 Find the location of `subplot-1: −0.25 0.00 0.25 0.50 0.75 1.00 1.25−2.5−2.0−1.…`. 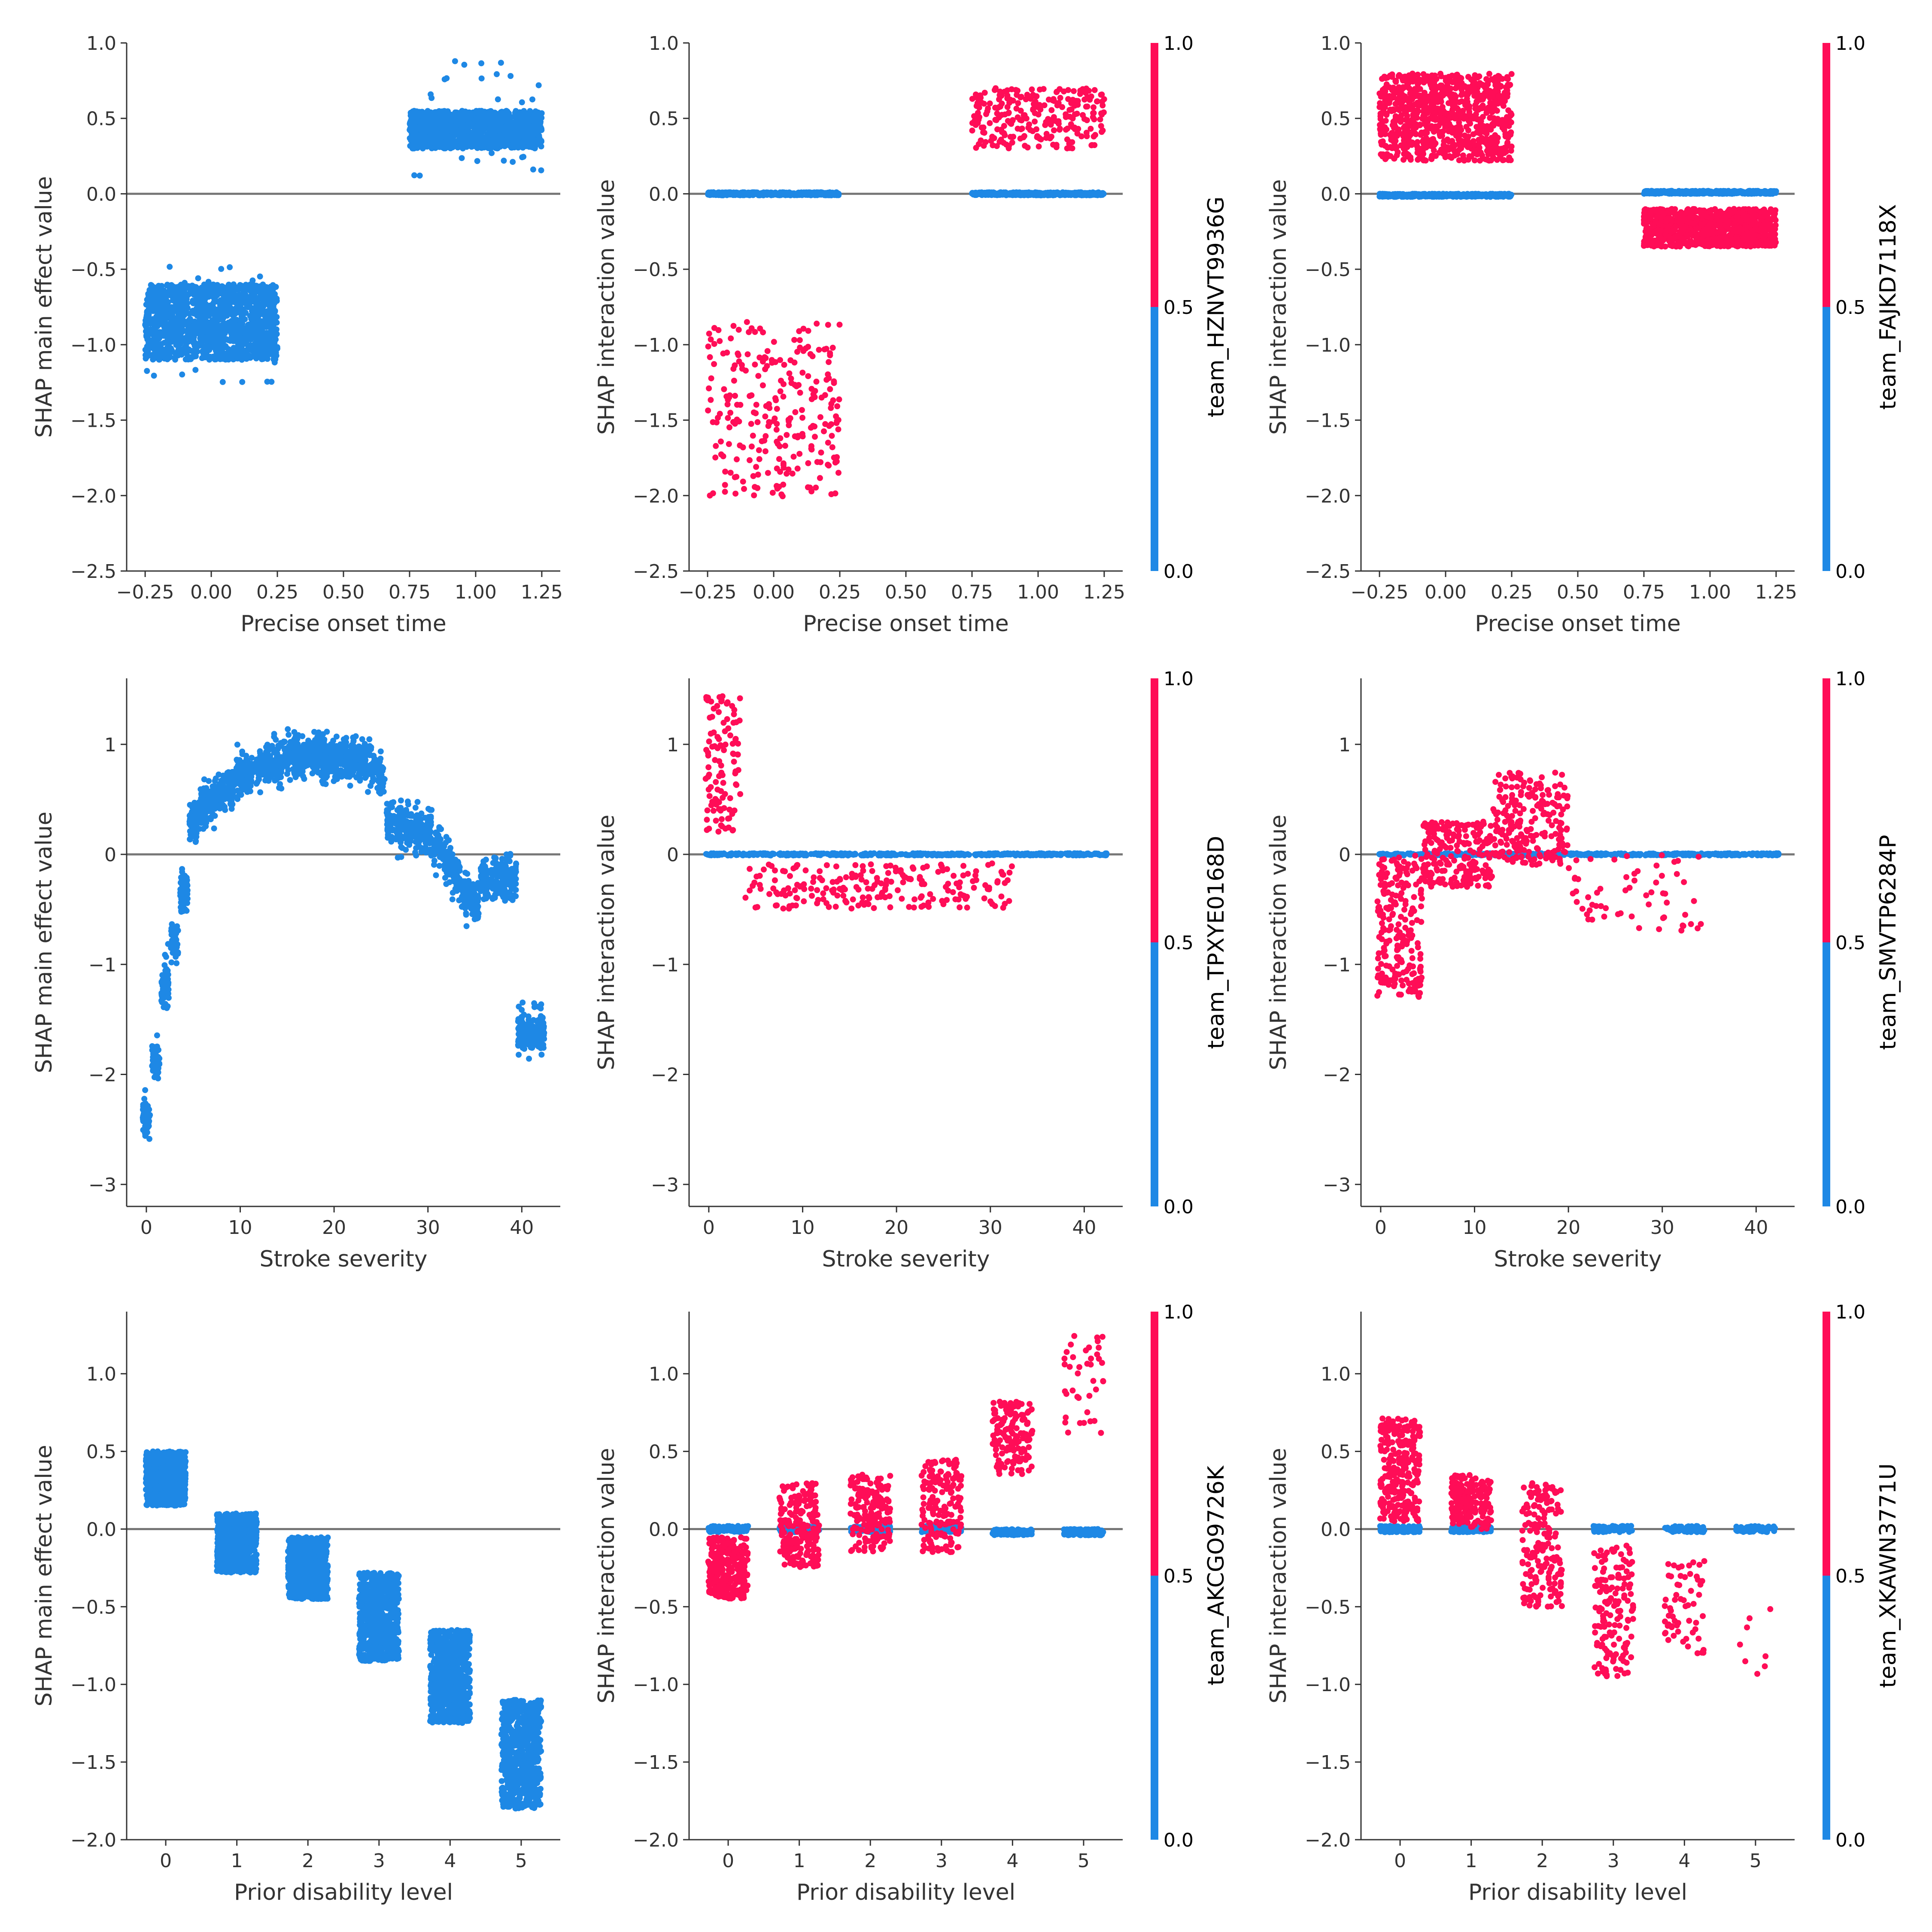

subplot-1: −0.25 0.00 0.25 0.50 0.75 1.00 1.25−2.5−2.0−1.… is located at coordinates (297, 335).